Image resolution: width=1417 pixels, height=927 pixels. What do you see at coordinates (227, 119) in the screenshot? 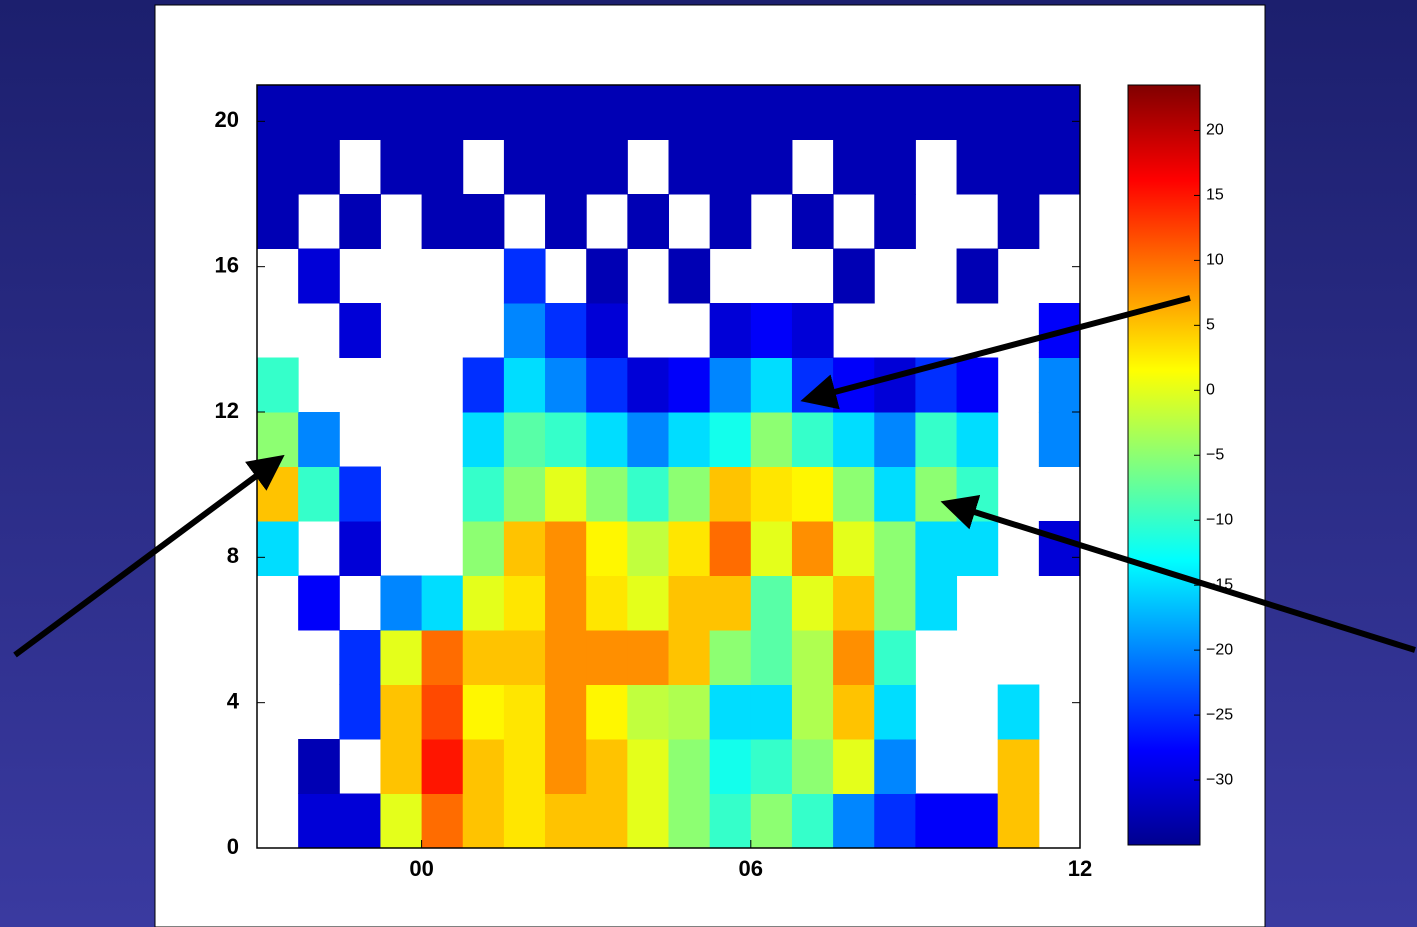
I see `y-tick-label: 20` at bounding box center [227, 119].